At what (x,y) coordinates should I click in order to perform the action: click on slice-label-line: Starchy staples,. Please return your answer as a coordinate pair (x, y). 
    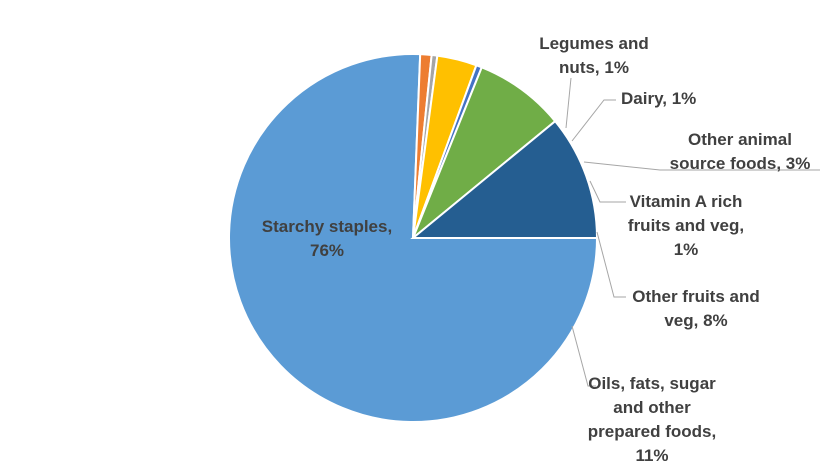
    Looking at the image, I should click on (327, 226).